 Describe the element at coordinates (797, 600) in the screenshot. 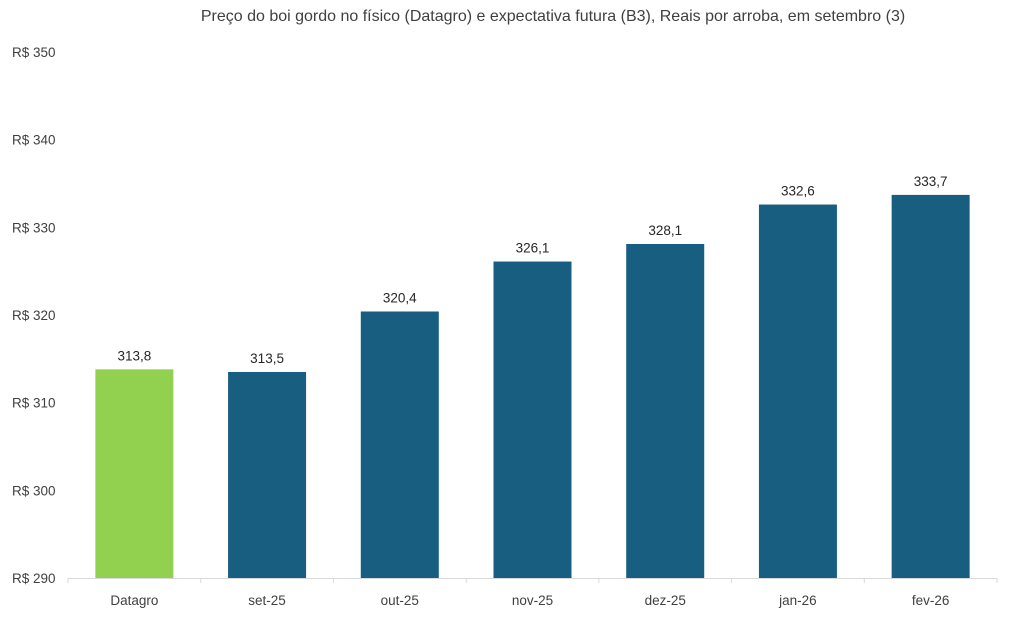

I see `x-tick-label: jan-26` at that location.